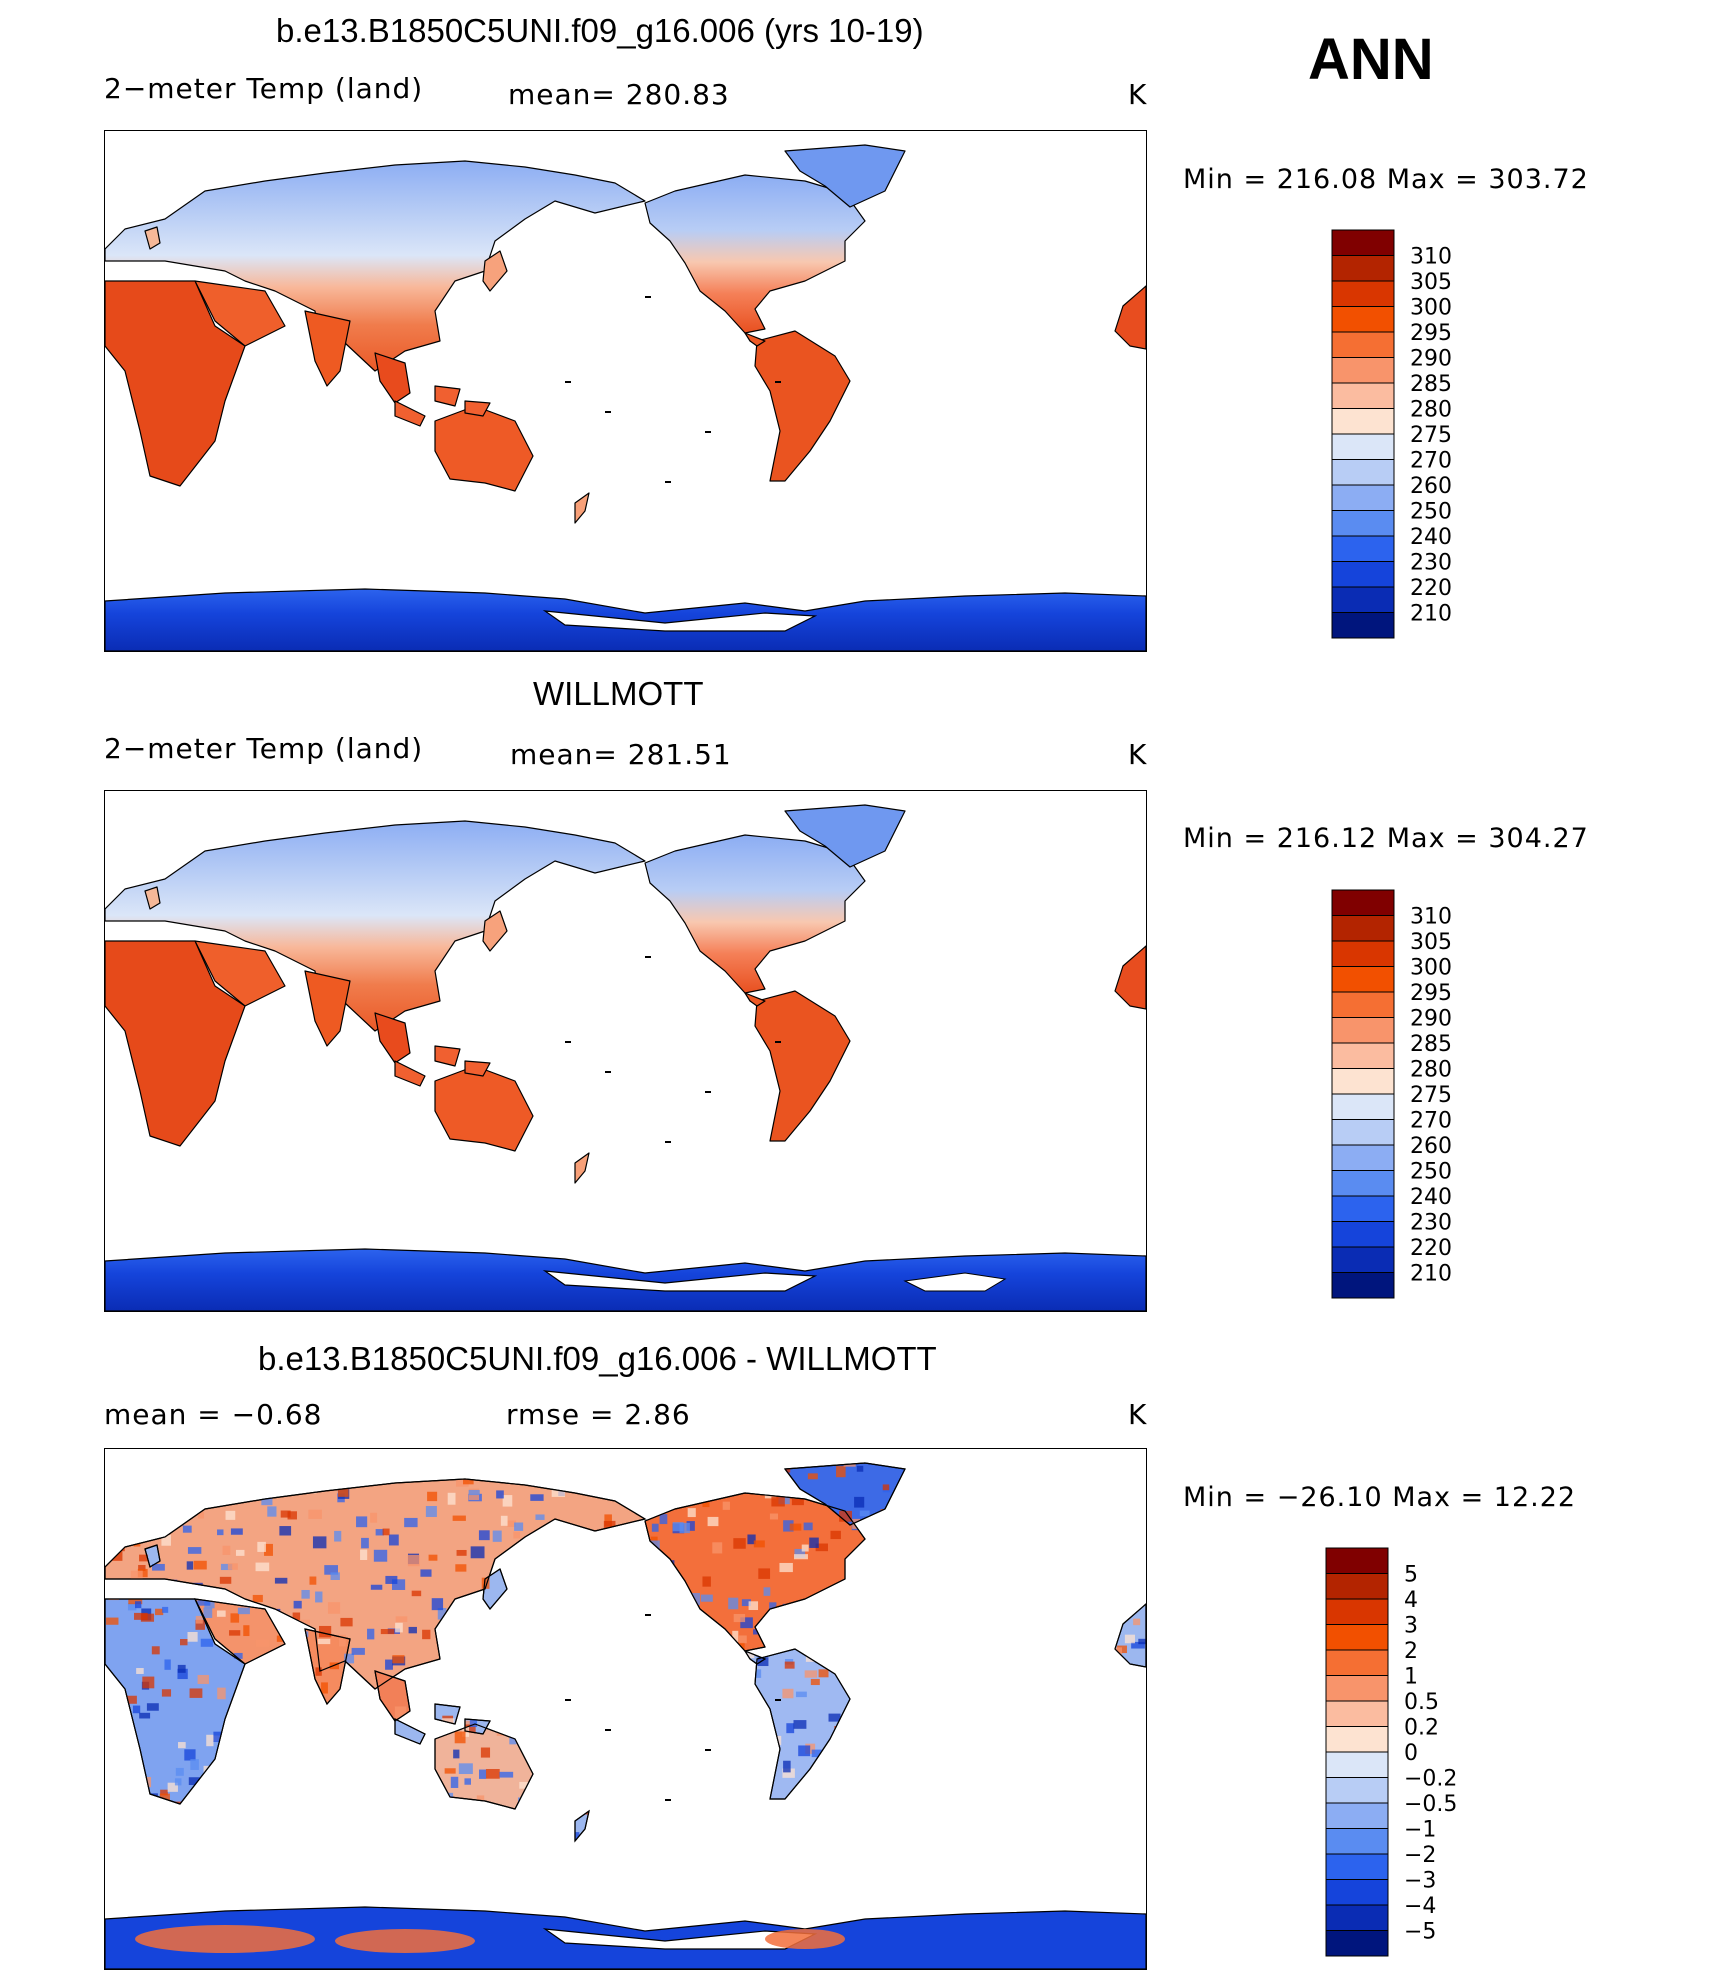 This screenshot has width=1710, height=1974. I want to click on colorbar-label: 4, so click(1411, 1600).